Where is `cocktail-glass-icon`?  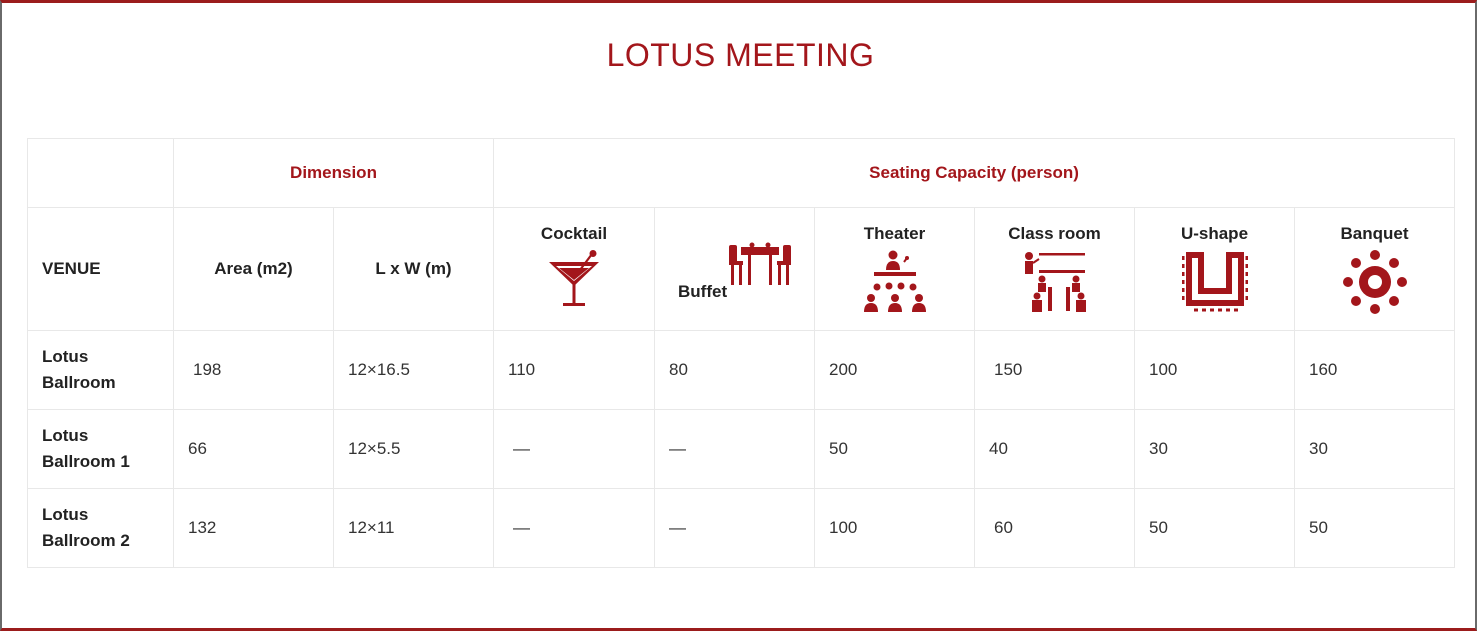 cocktail-glass-icon is located at coordinates (574, 278).